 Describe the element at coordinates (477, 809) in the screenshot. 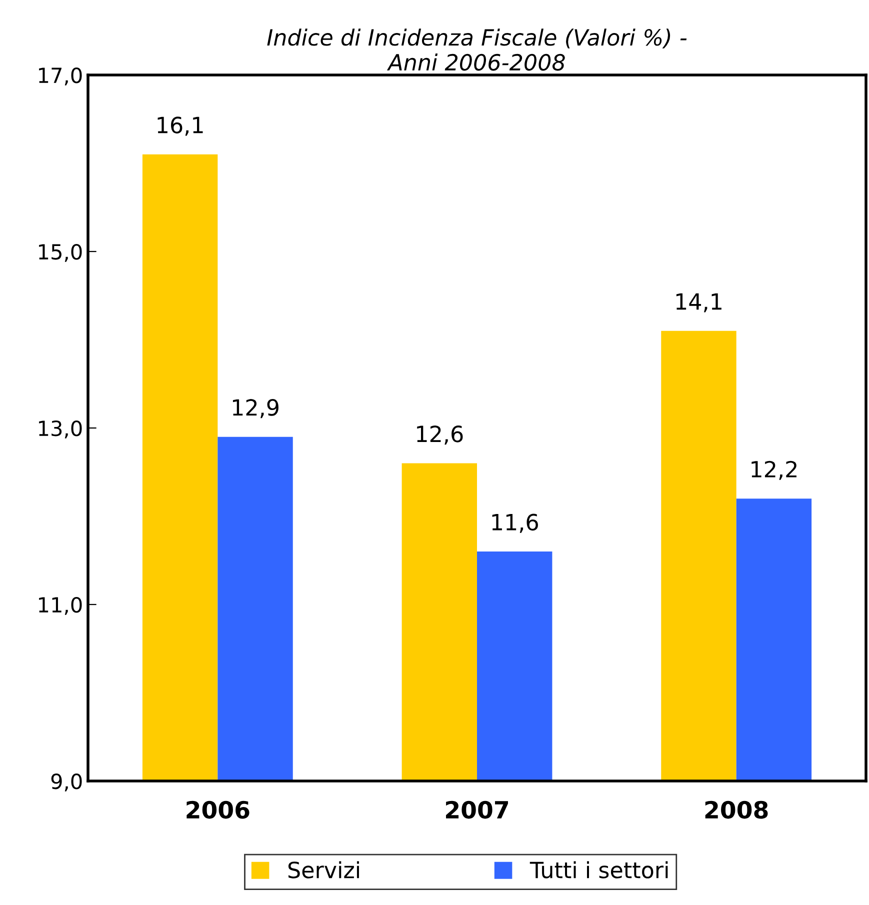

I see `x-tick-label: 2007` at that location.